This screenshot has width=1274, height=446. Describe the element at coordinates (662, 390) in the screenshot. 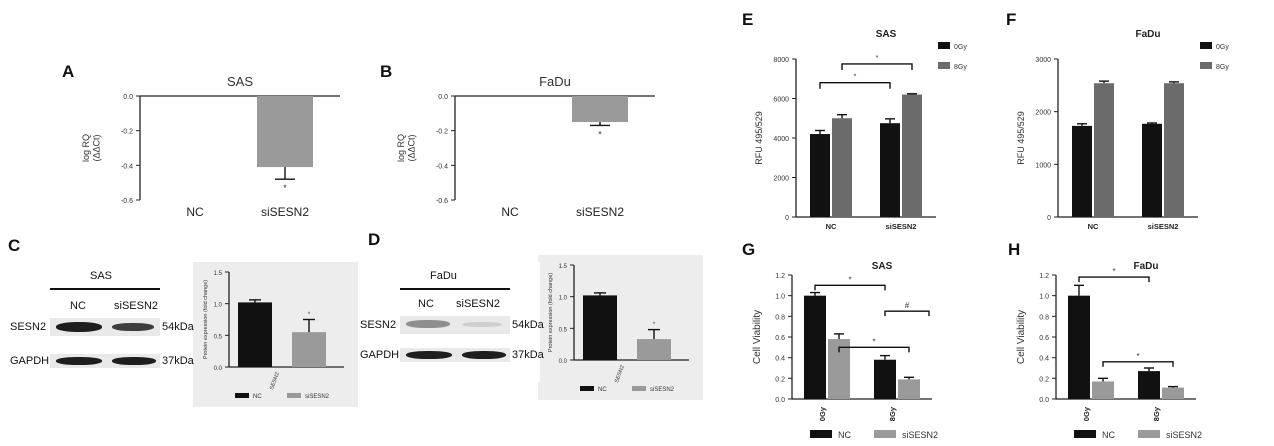

I see `d-legend-label-sisesn2: siSESN2` at that location.